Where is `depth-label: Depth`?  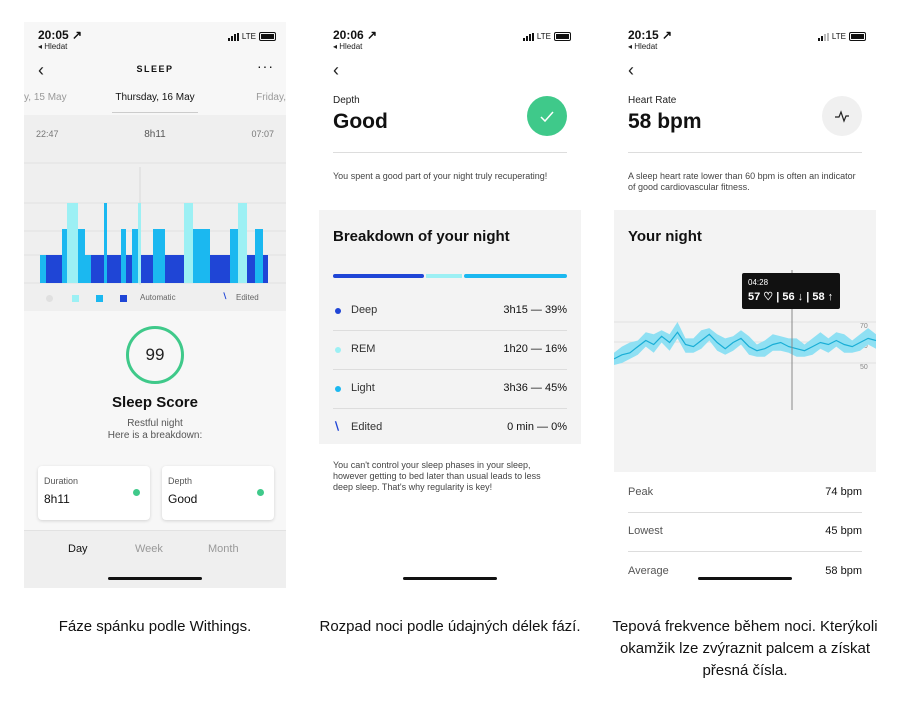
depth-label: Depth is located at coordinates (180, 481).